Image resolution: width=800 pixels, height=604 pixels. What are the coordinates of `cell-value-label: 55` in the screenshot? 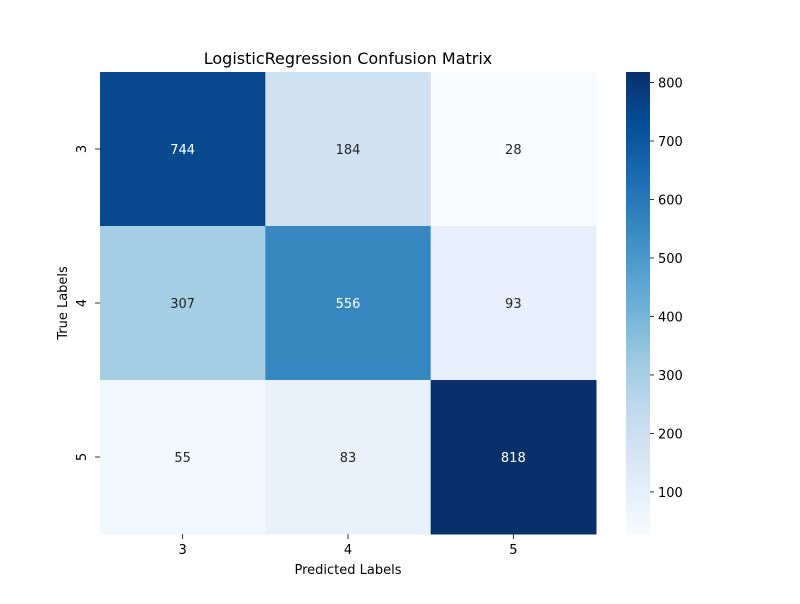 It's located at (182, 458).